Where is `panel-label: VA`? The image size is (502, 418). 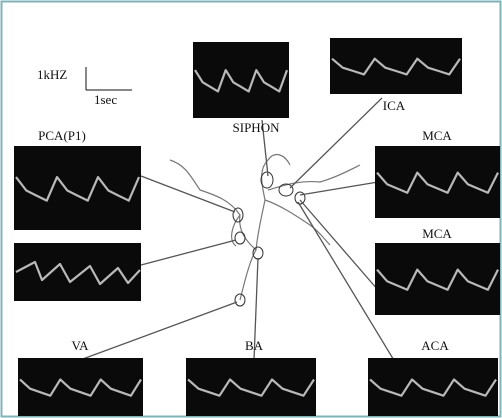
panel-label: VA is located at coordinates (80, 345).